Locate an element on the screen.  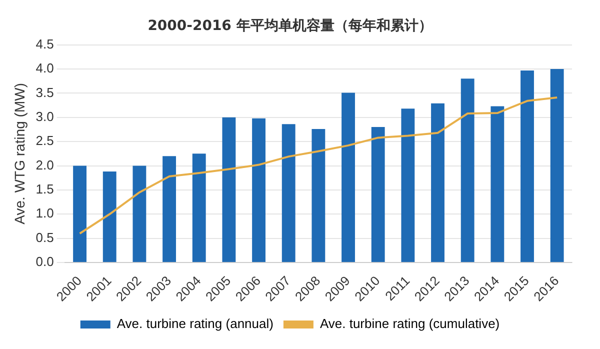
y-tick-label: 0.0 is located at coordinates (45, 262).